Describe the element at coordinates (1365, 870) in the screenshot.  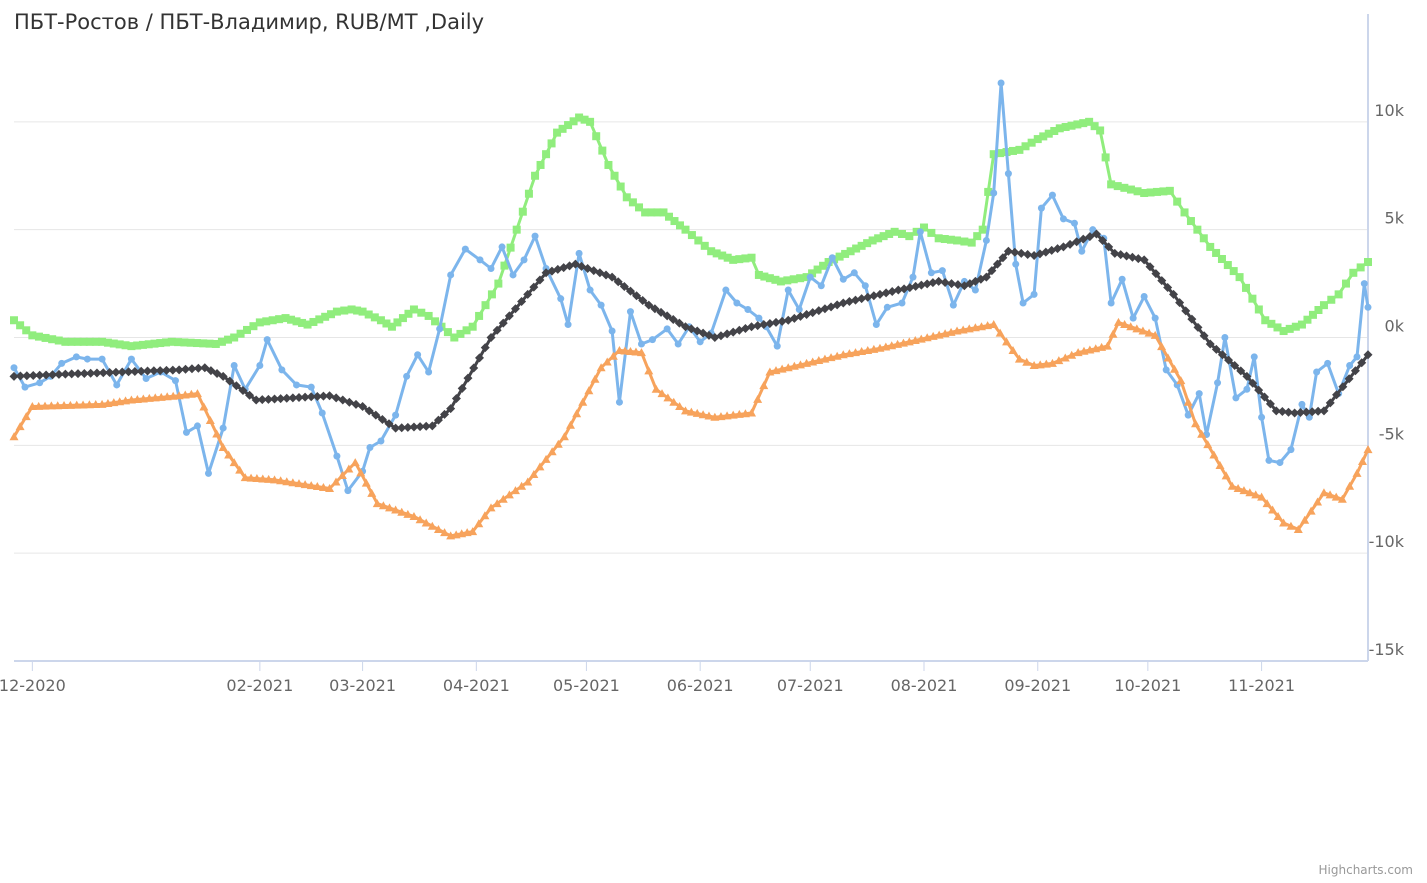
I see `credits-link: Highcharts.com` at that location.